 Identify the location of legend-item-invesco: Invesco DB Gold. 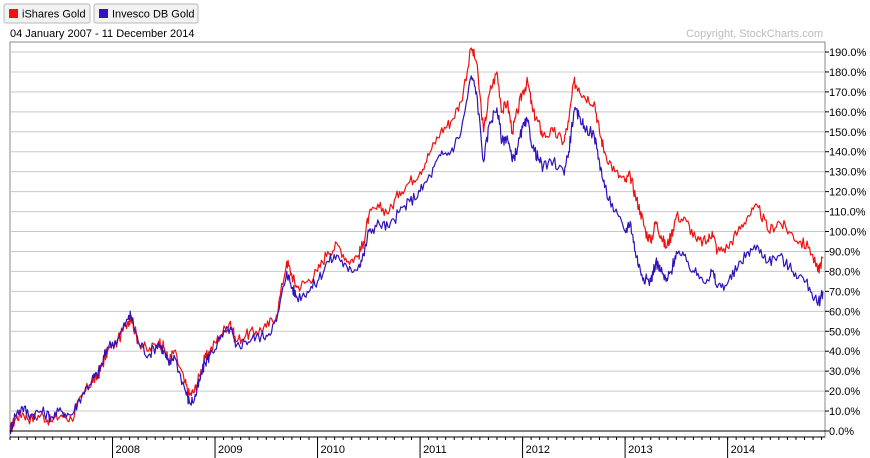
(146, 13).